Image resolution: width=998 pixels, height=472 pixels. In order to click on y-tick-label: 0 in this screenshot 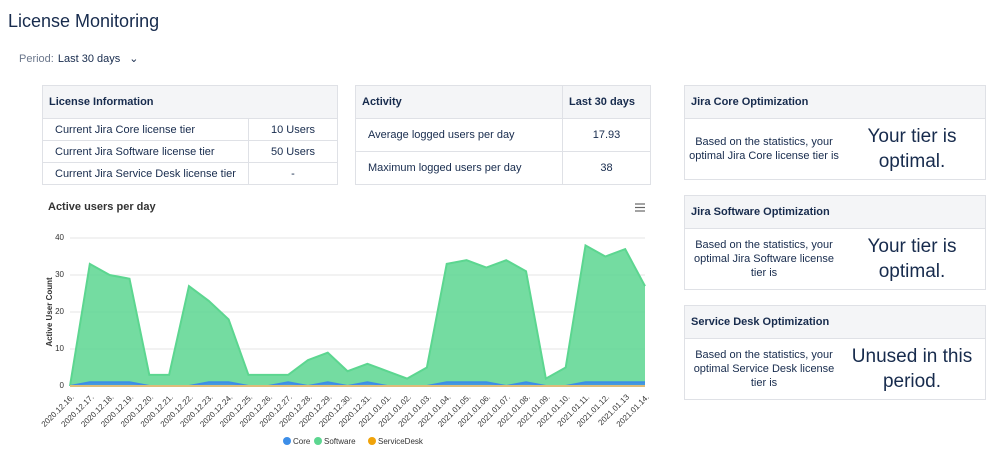, I will do `click(62, 385)`.